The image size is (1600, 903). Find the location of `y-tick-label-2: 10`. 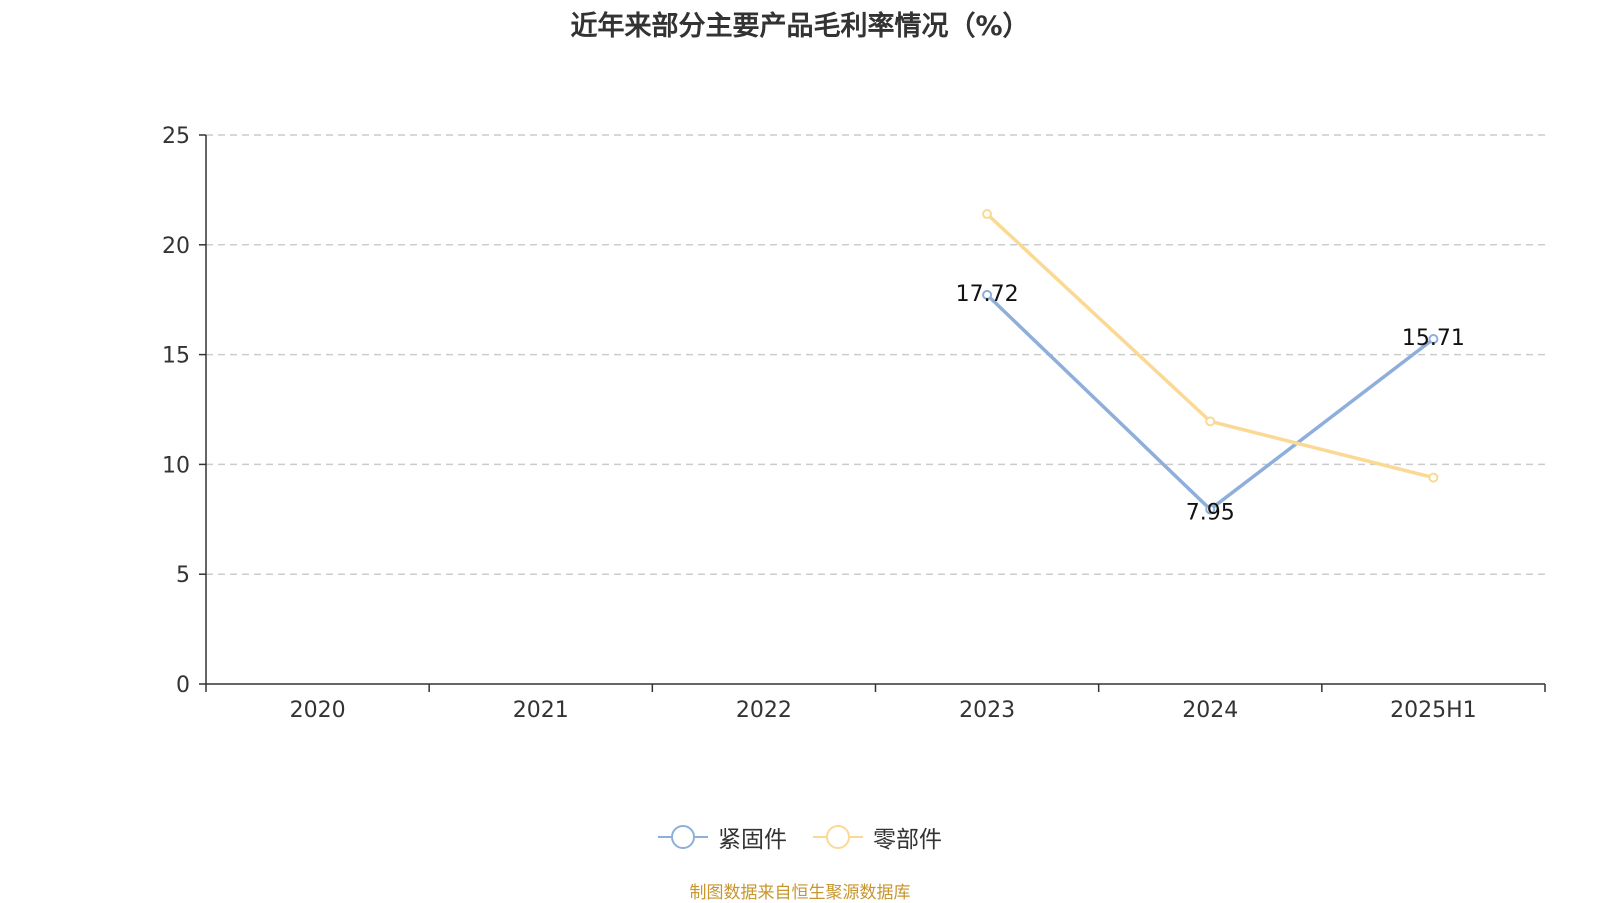

y-tick-label-2: 10 is located at coordinates (176, 465).